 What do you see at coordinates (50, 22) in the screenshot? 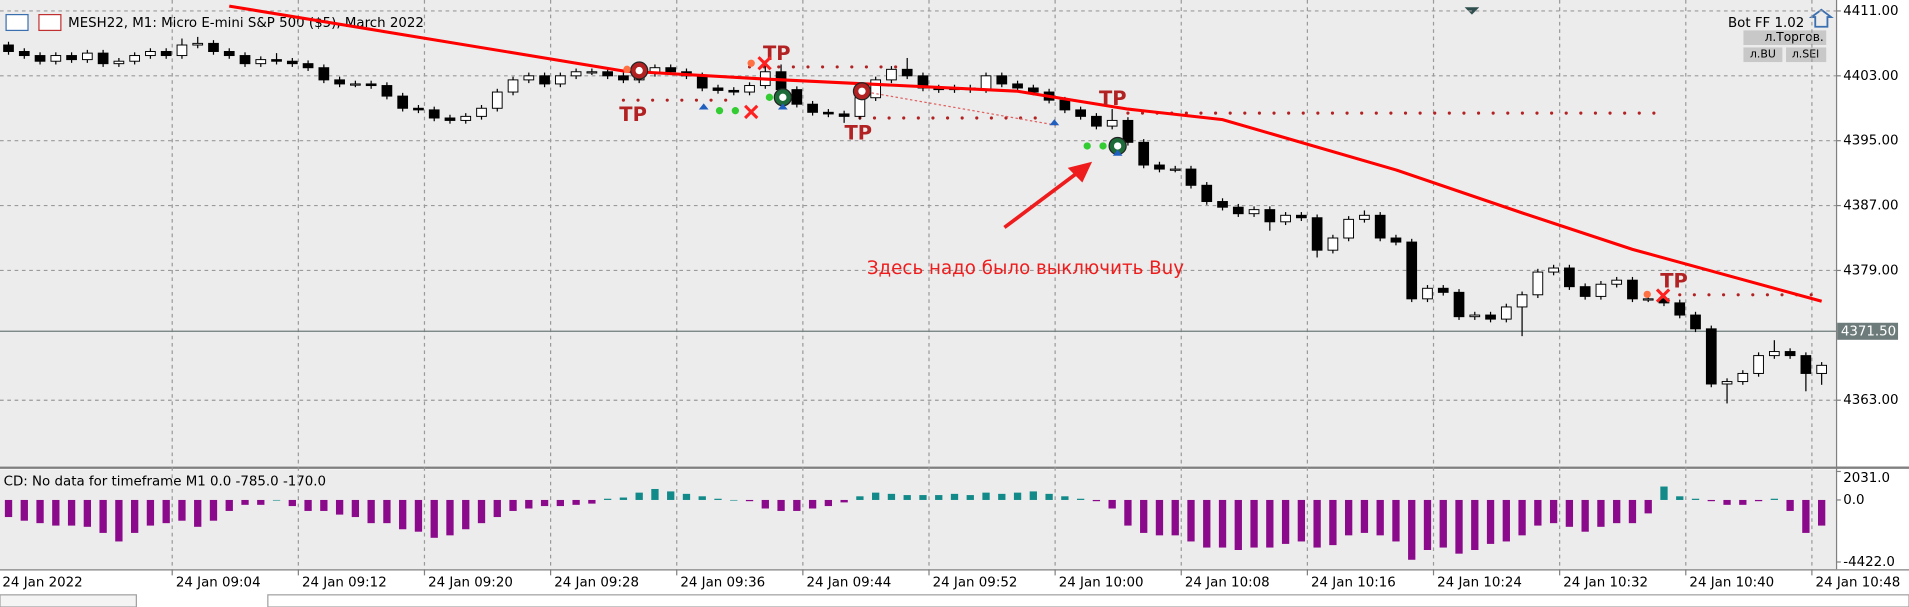
I see `chart-icon` at bounding box center [50, 22].